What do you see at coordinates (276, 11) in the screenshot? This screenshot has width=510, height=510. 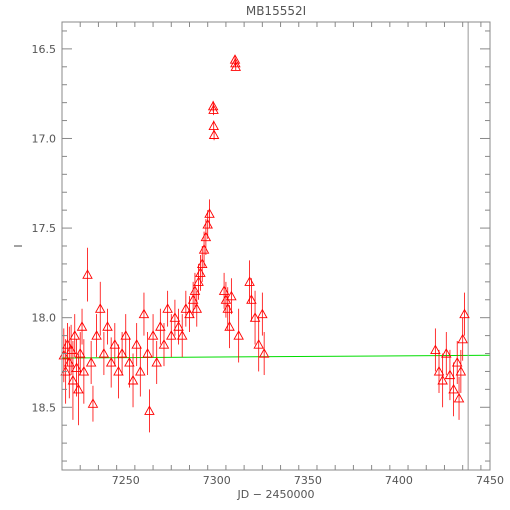 I see `chart-title: MB15552I` at bounding box center [276, 11].